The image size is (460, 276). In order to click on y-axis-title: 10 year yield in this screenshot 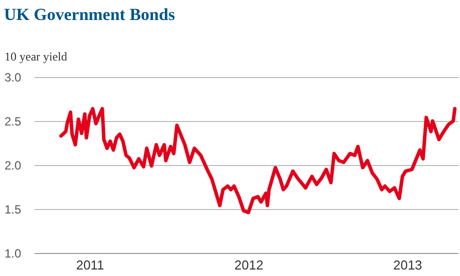, I will do `click(36, 57)`.